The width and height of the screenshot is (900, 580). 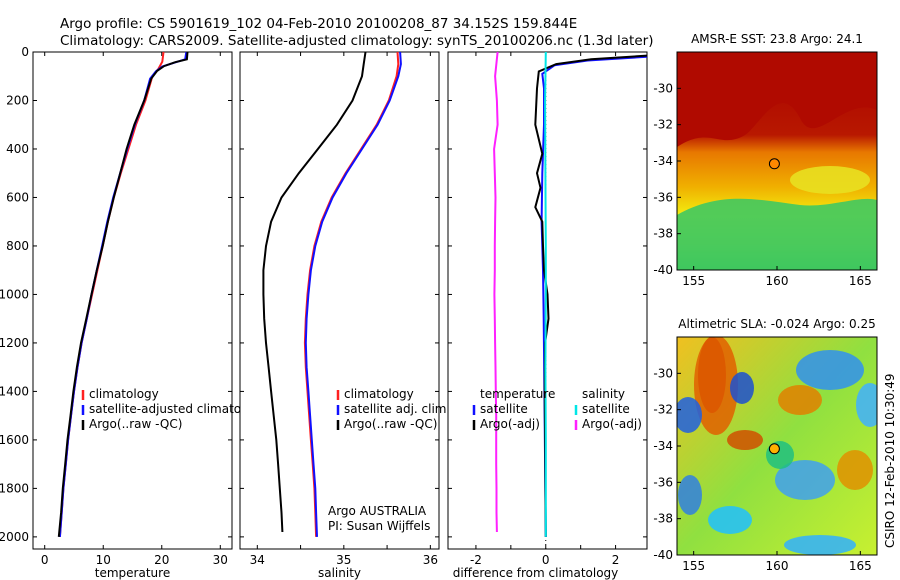 I want to click on series-line-salinity-argo-adj-, so click(x=496, y=292).